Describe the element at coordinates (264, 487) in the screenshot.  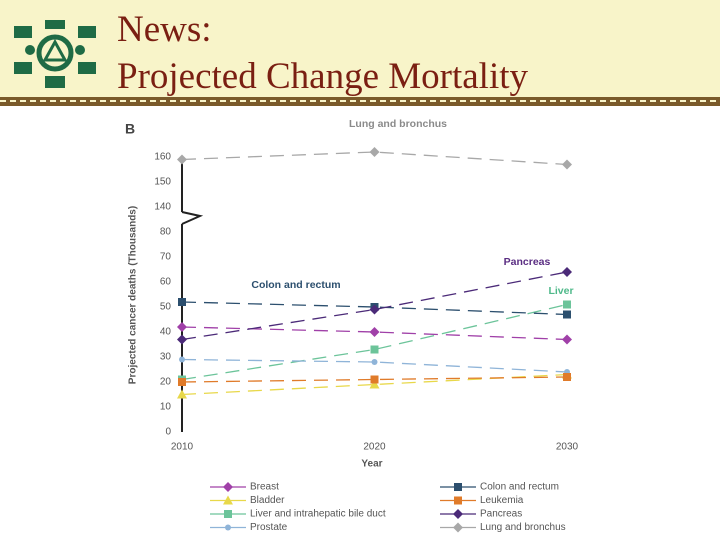
I see `legend-label: Breast` at that location.